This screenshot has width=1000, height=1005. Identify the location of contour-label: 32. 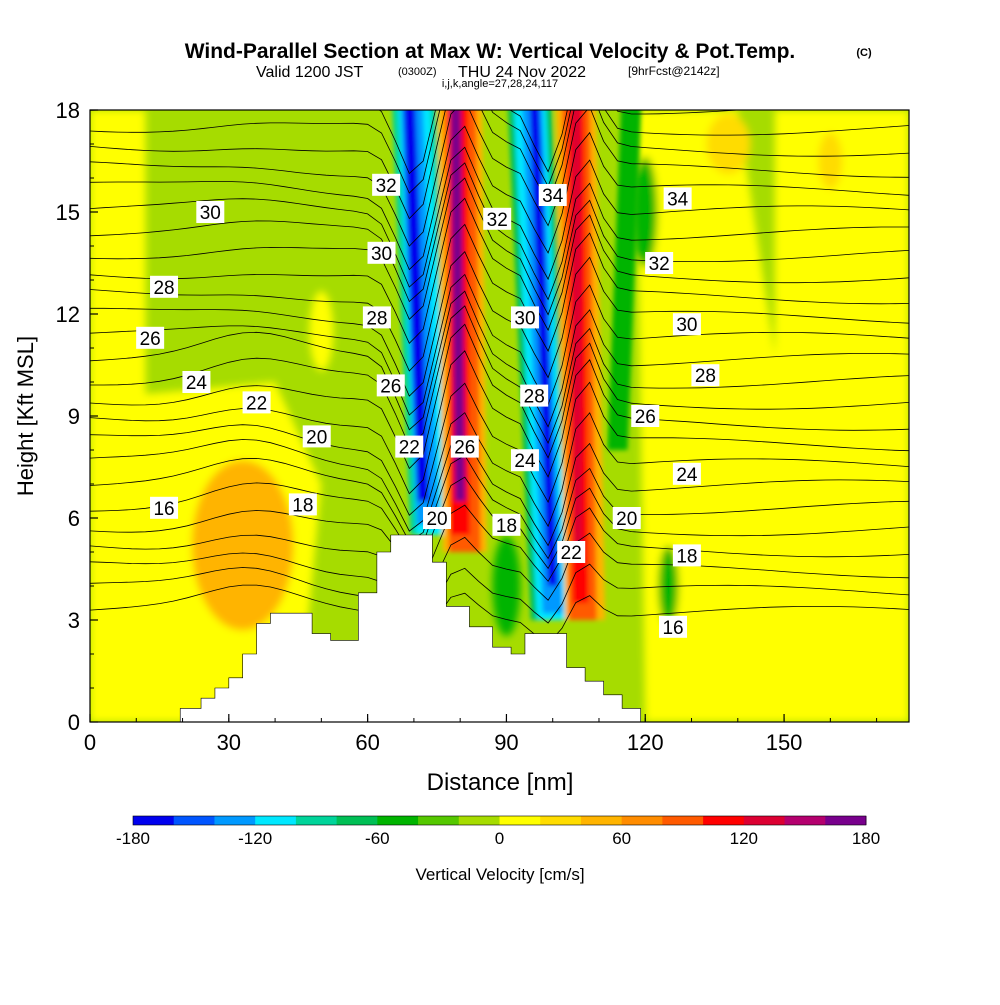
(659, 263).